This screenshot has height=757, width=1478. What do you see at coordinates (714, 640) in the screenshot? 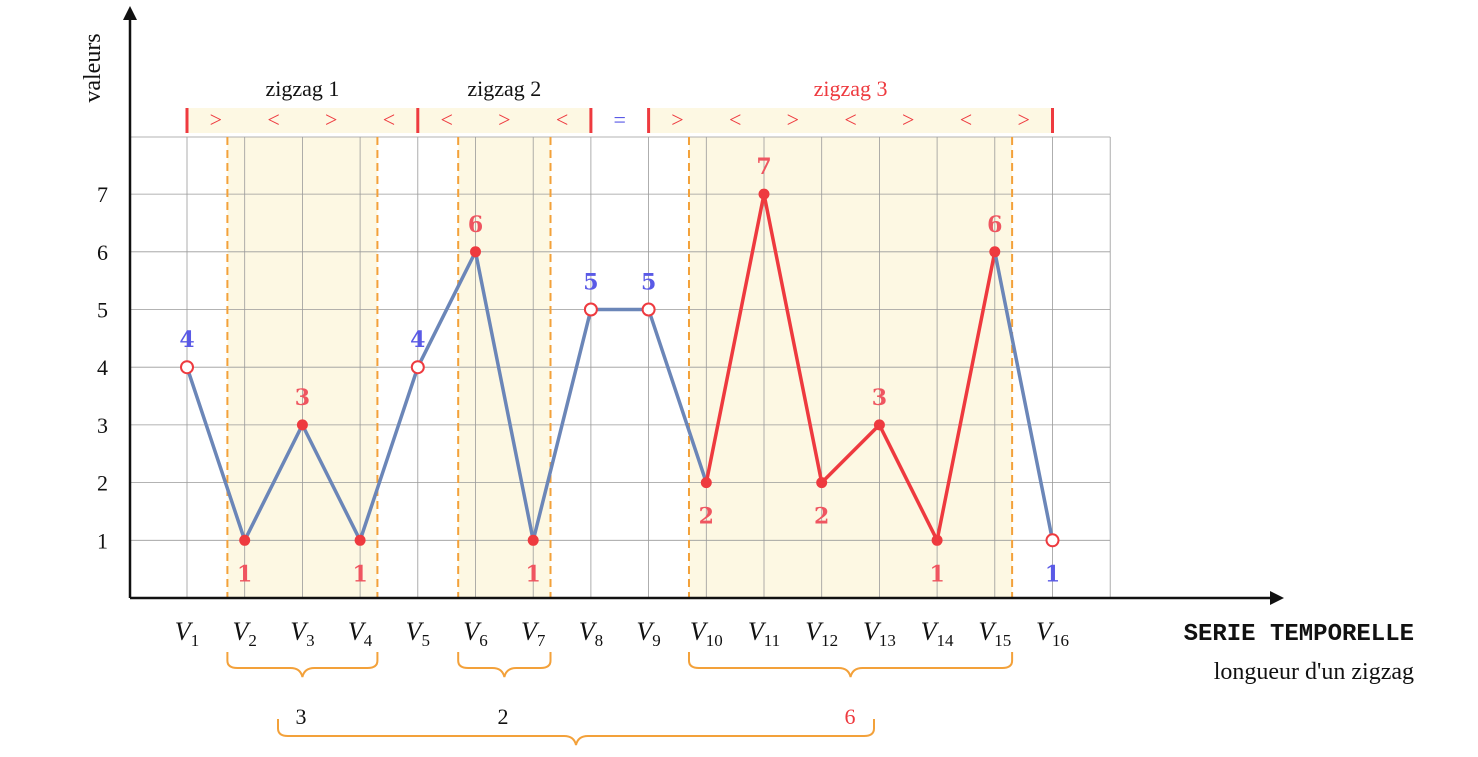
I see `x-tick-subscript: 10` at bounding box center [714, 640].